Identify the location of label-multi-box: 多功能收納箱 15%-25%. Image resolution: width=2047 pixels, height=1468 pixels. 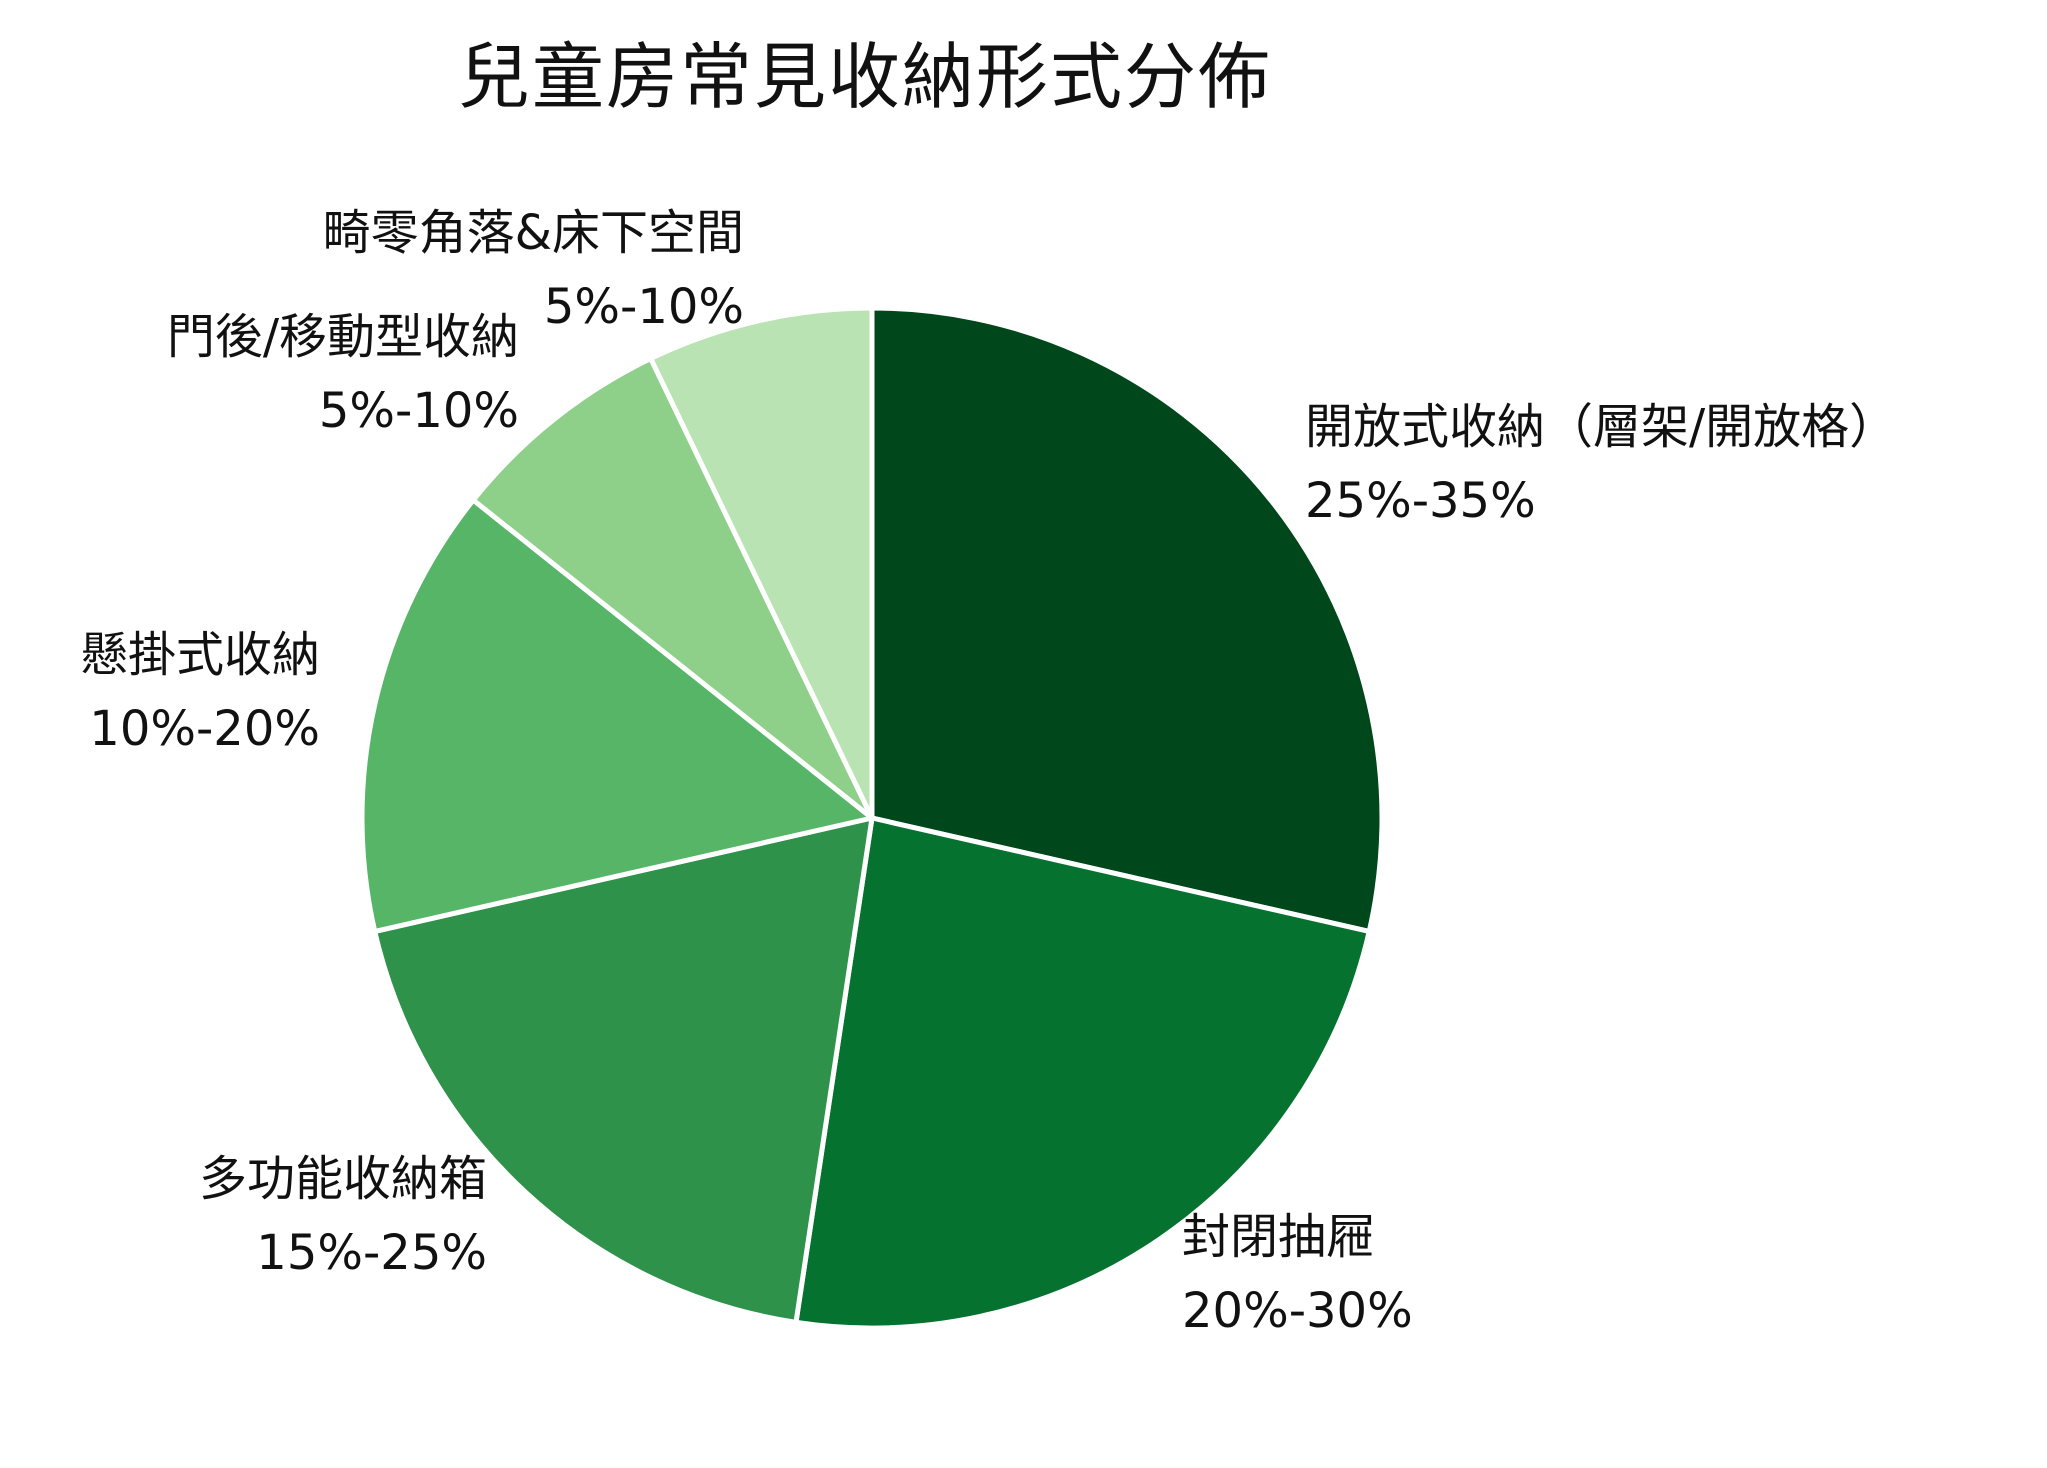
(343, 1216).